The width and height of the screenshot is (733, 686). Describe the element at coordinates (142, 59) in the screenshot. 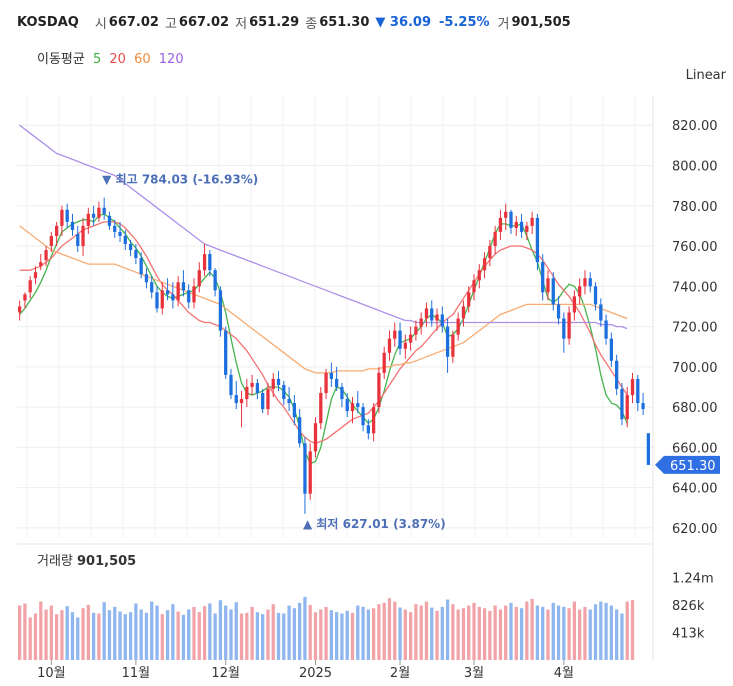

I see `ma-60: 60` at that location.